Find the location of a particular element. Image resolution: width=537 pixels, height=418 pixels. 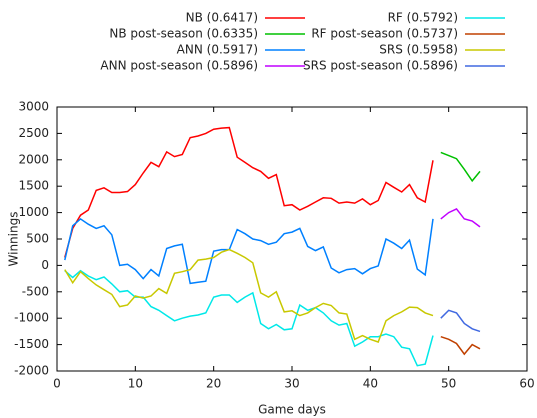

x-axis-label: Game days is located at coordinates (292, 410).